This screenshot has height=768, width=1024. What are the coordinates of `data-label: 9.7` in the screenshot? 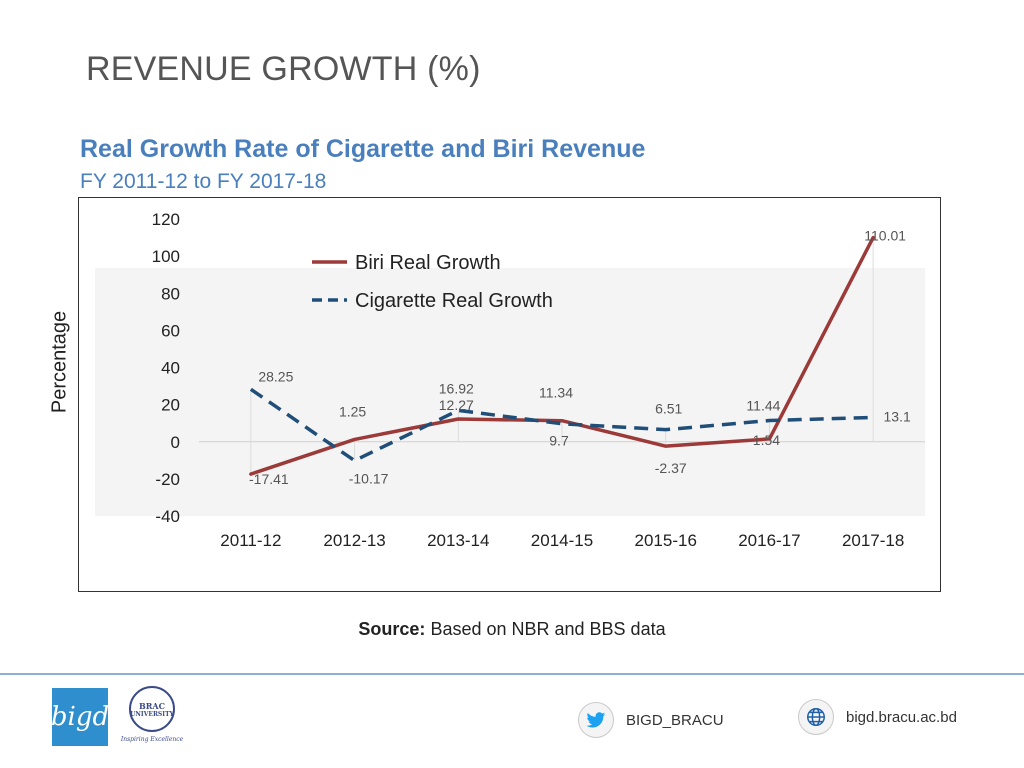 It's located at (559, 441).